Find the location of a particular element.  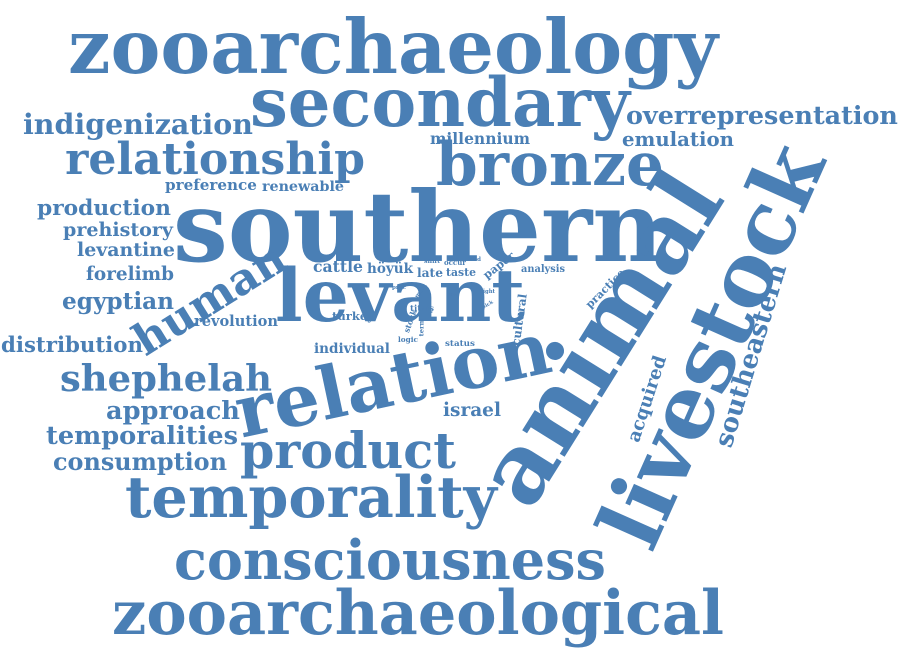

word-egyptian: egyptian is located at coordinates (118, 302).